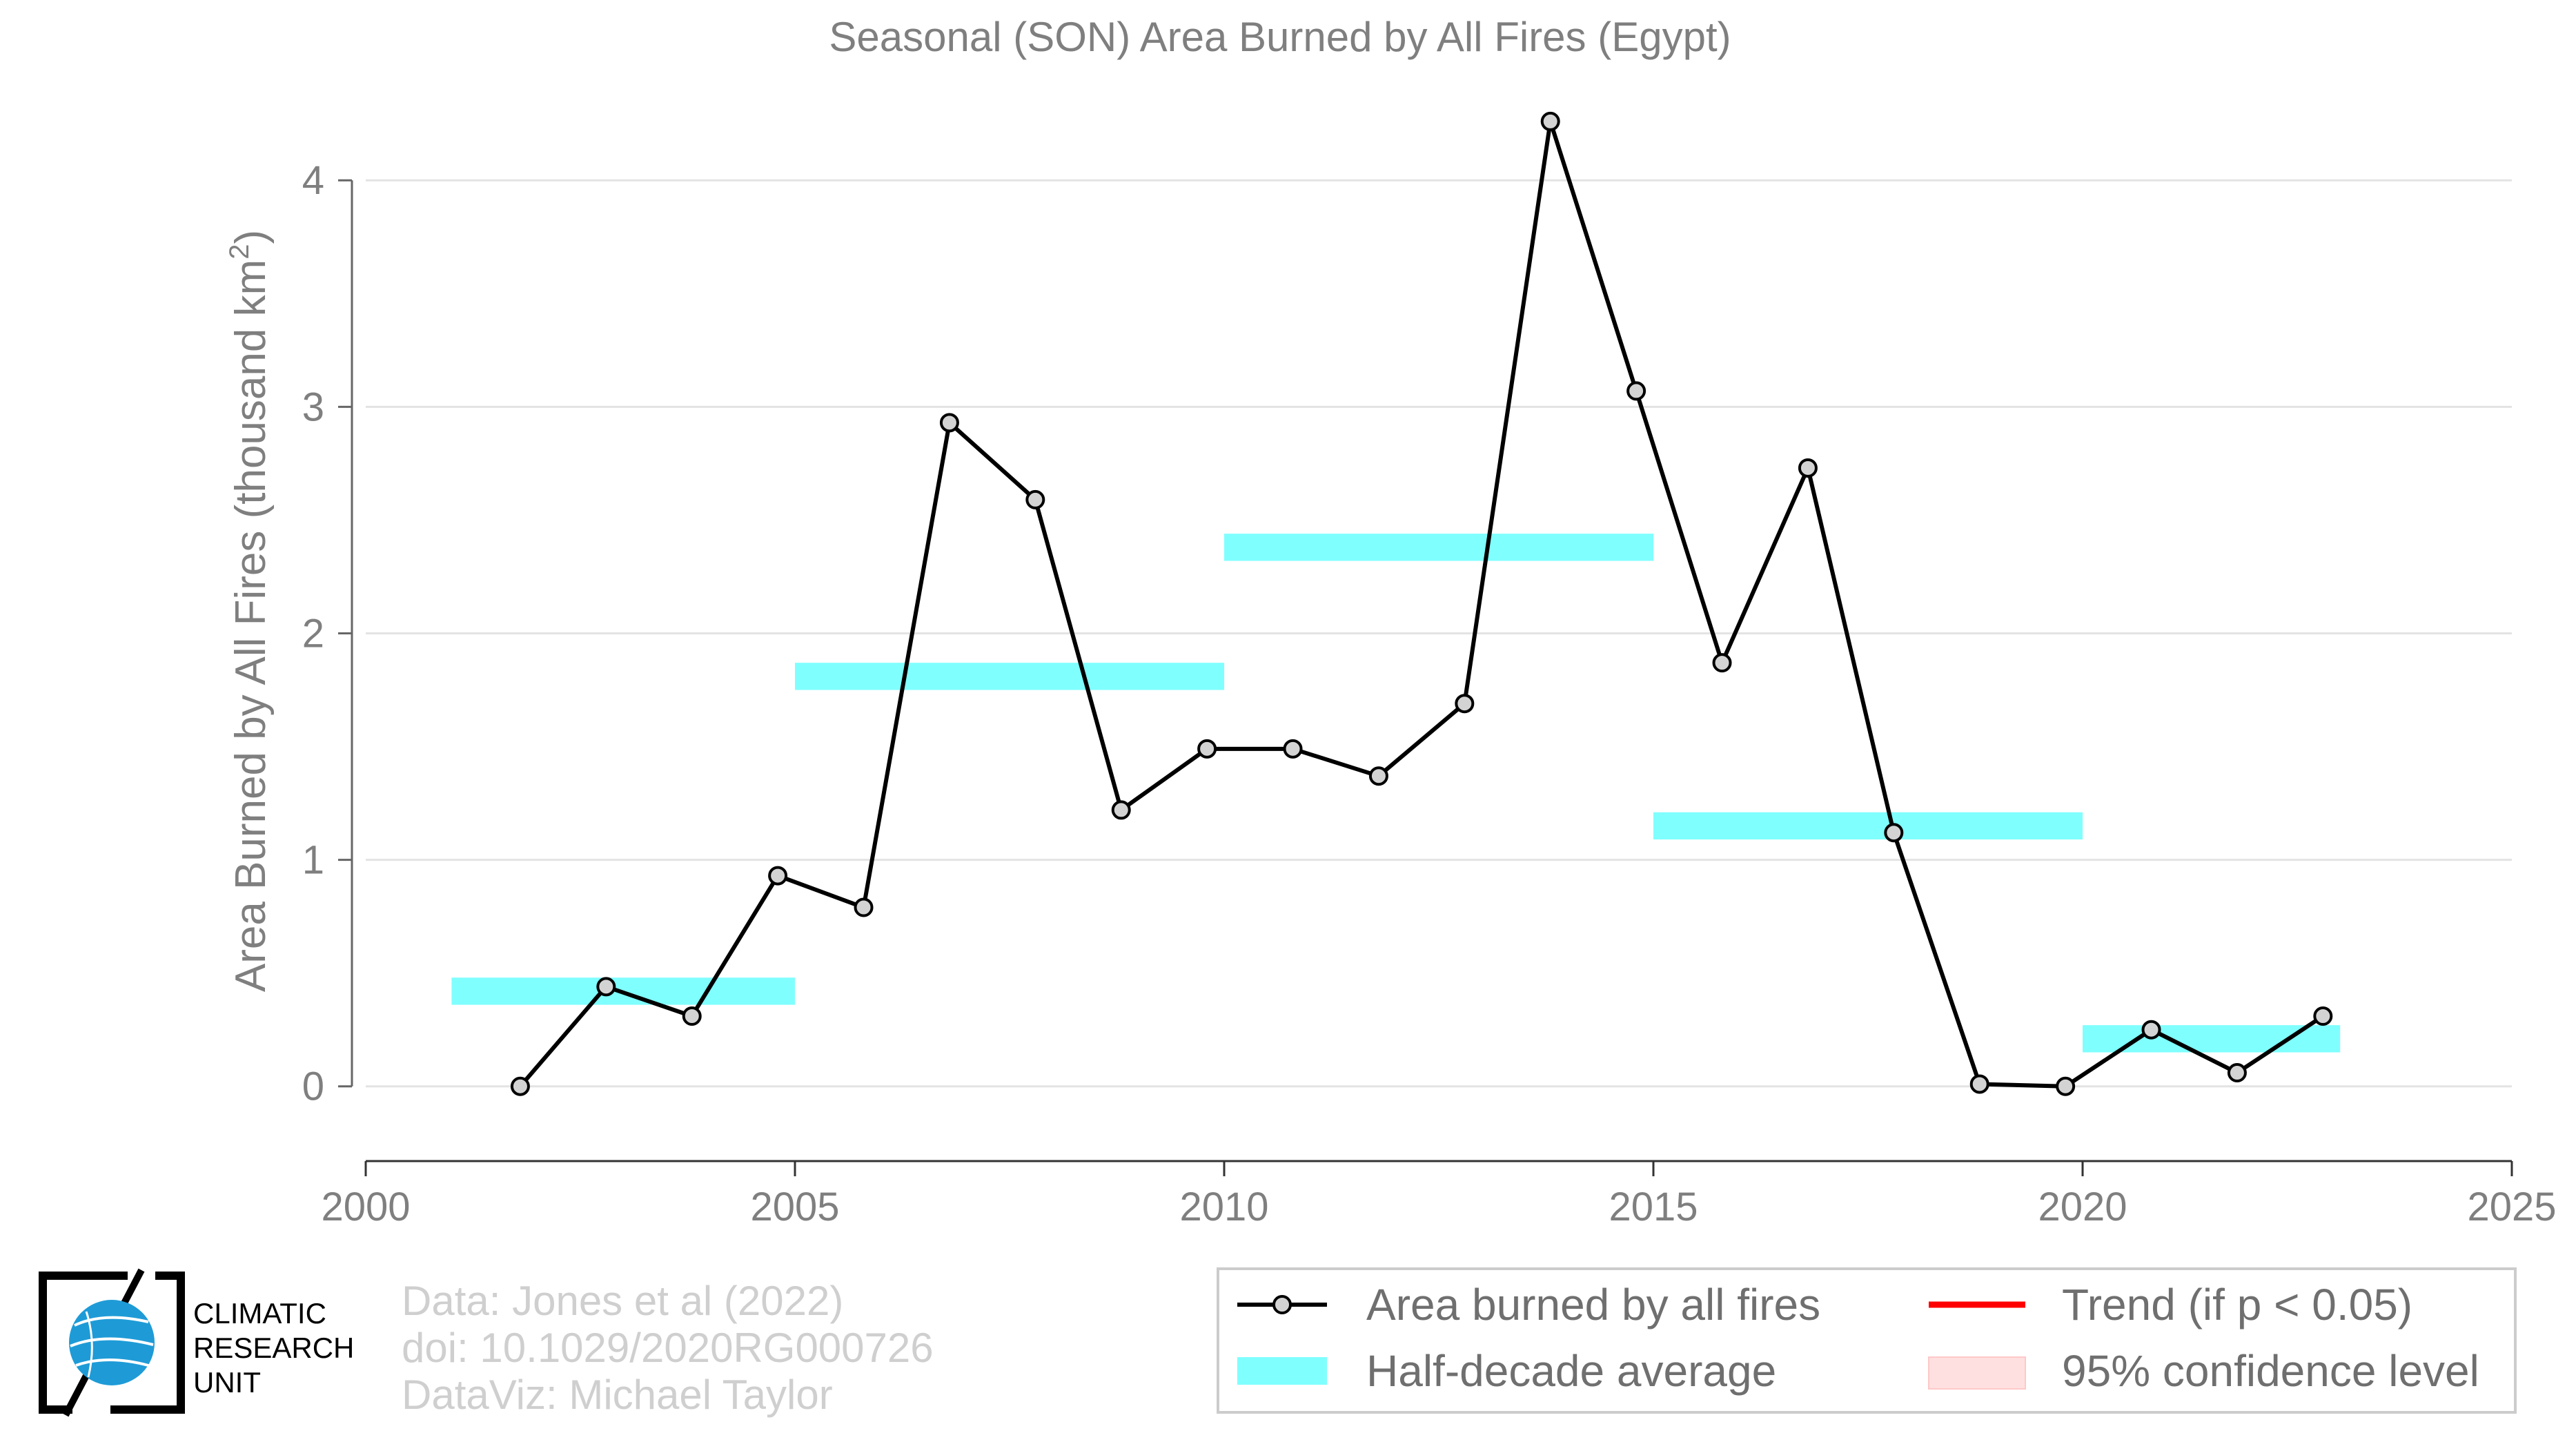 The width and height of the screenshot is (2576, 1451). I want to click on logo-line1: CLIMATIC, so click(259, 1313).